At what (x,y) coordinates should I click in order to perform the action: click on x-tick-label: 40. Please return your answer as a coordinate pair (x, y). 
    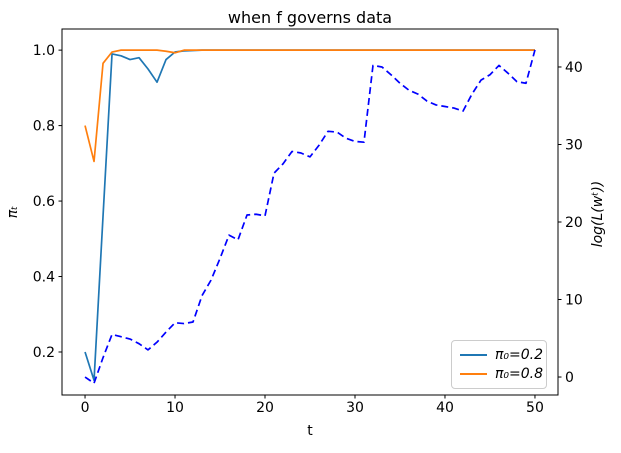
    Looking at the image, I should click on (445, 408).